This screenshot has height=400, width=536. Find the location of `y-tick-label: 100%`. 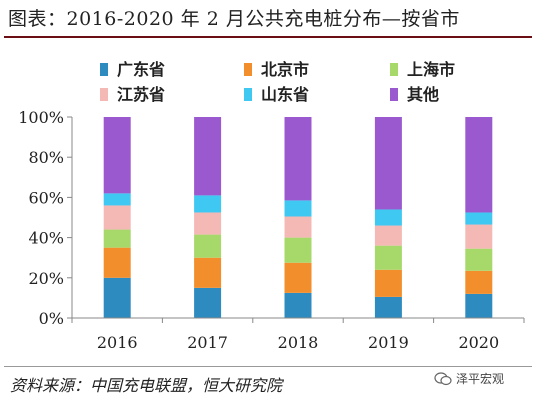

y-tick-label: 100% is located at coordinates (41, 117).